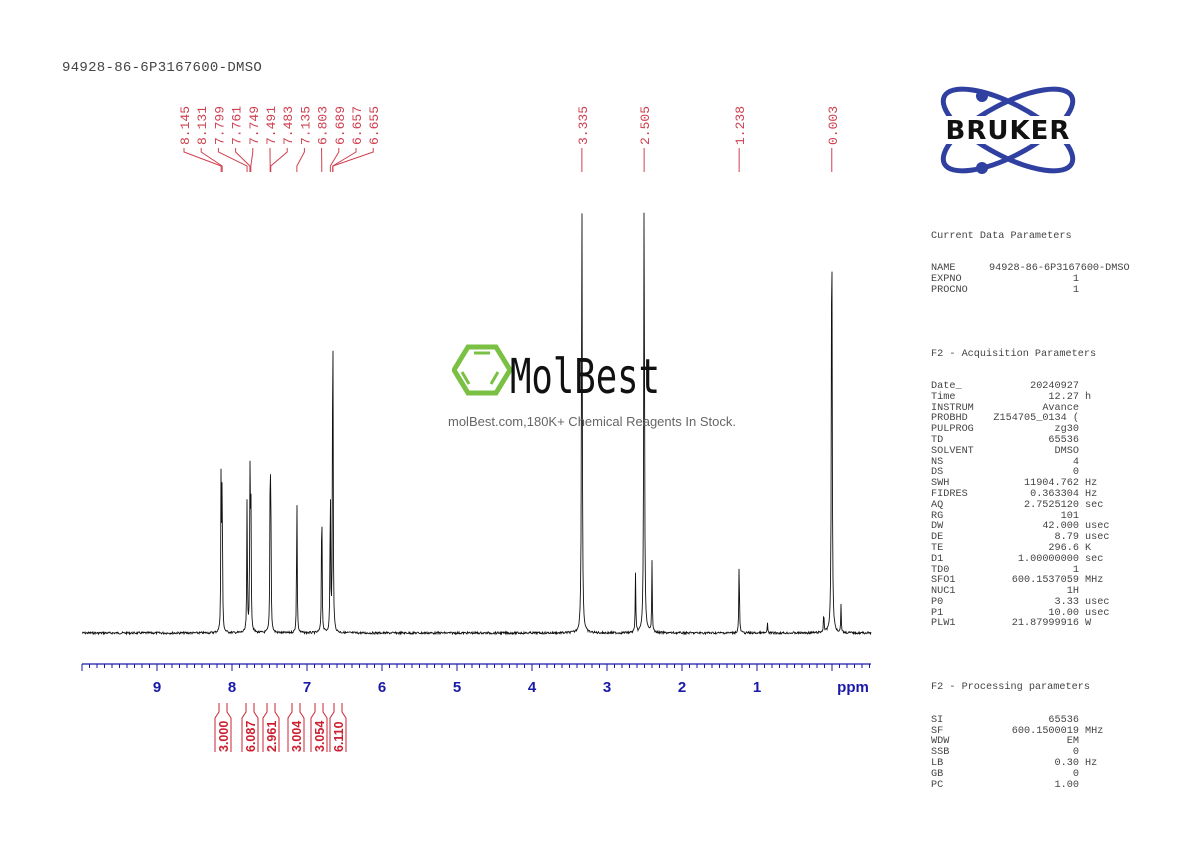 Image resolution: width=1190 pixels, height=842 pixels. Describe the element at coordinates (1005, 419) in the screenshot. I see `param-row-probhd: PROBHD Z154705_0134 (` at that location.